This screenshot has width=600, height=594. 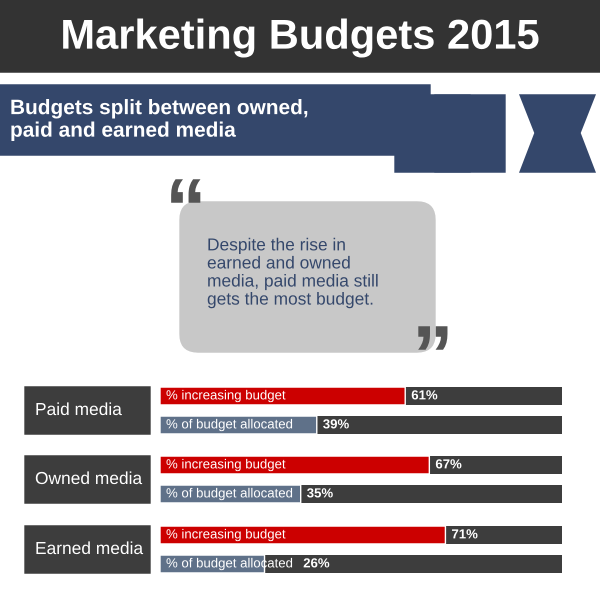 What do you see at coordinates (465, 534) in the screenshot?
I see `data-label: 71%` at bounding box center [465, 534].